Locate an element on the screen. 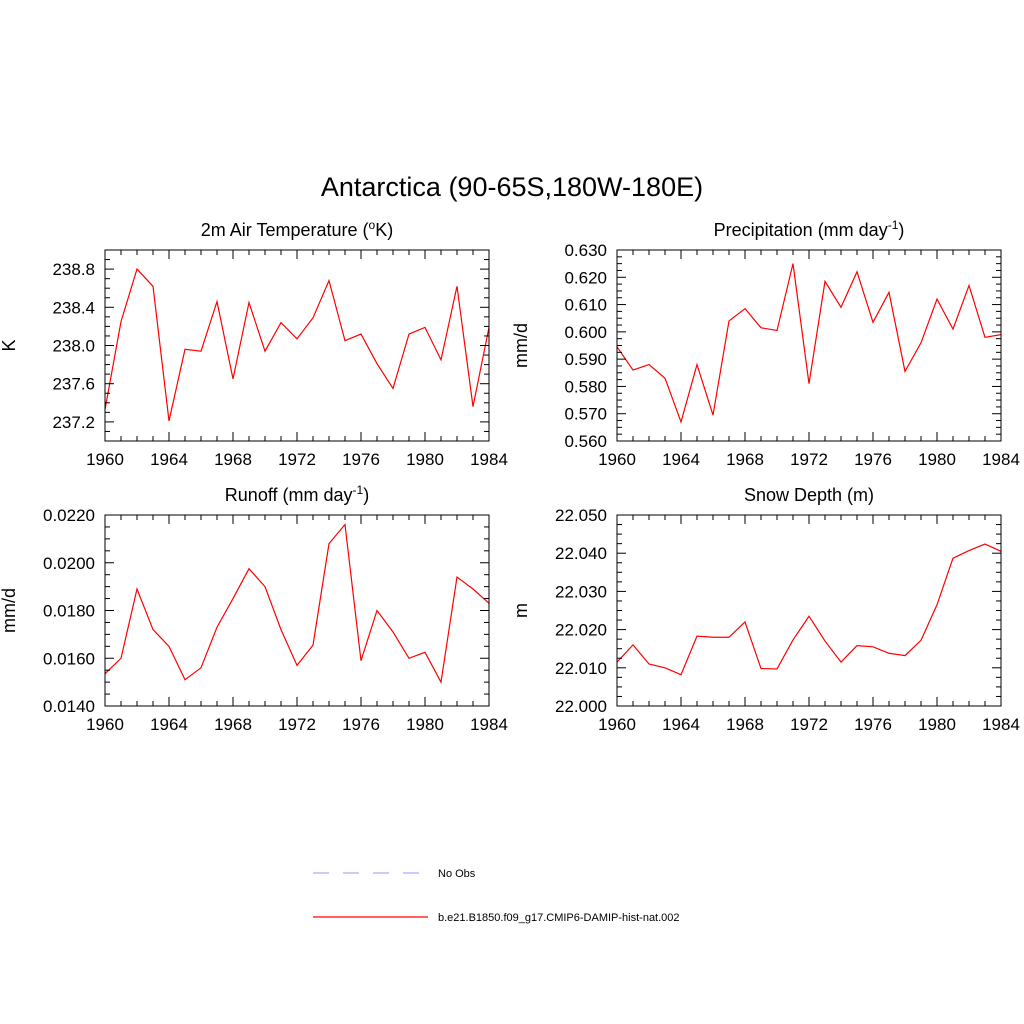 This screenshot has height=1024, width=1024. y-tick-label: 237.6 is located at coordinates (73, 384).